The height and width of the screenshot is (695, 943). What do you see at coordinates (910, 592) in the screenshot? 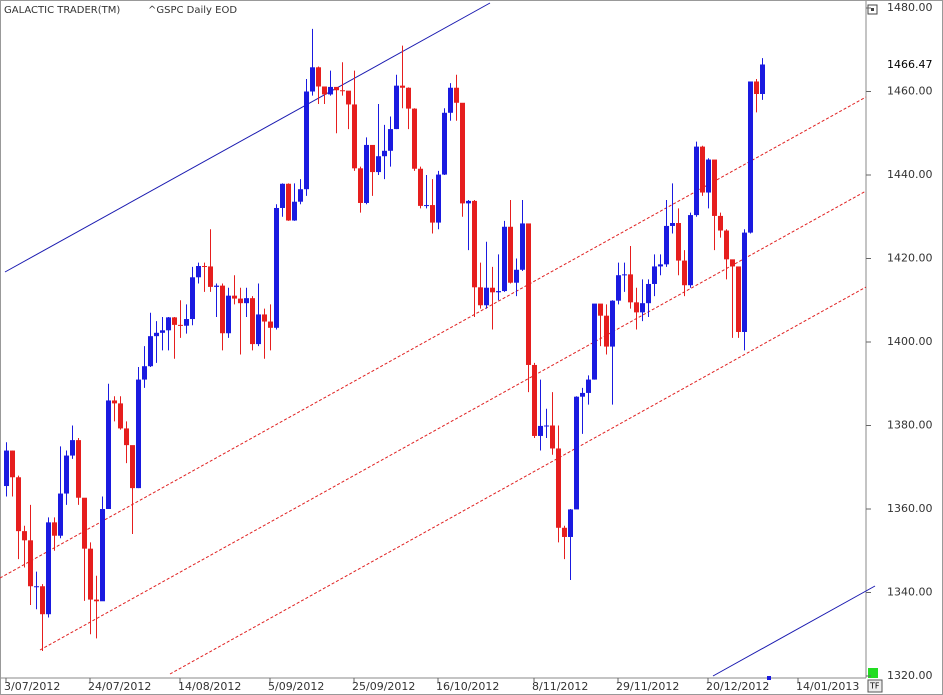
I see `y-tick-label: 1340.00` at bounding box center [910, 592].